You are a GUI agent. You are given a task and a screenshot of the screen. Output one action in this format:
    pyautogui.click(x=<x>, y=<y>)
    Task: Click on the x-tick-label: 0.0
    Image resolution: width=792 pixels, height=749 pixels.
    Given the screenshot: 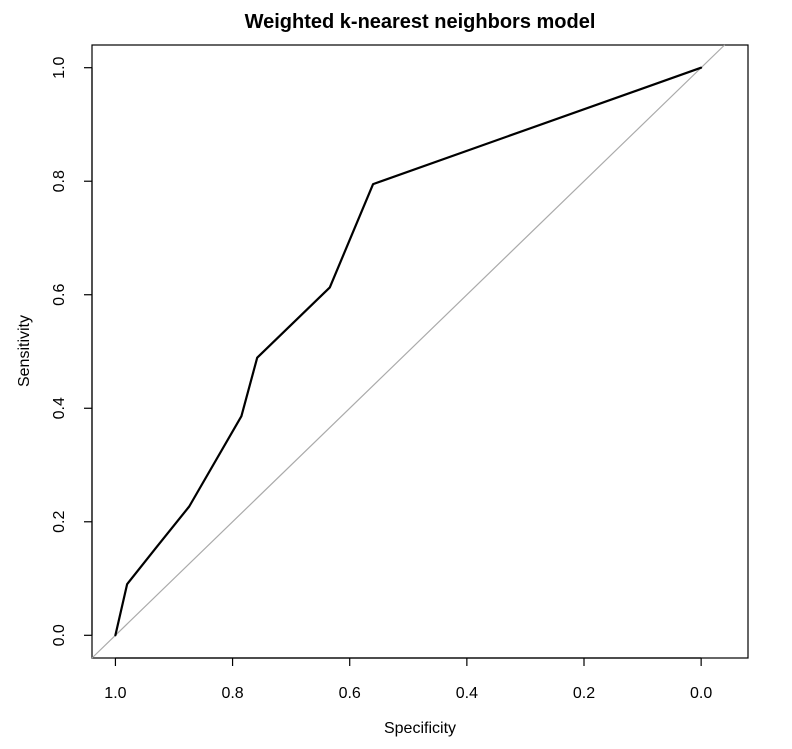 What is the action you would take?
    pyautogui.click(x=701, y=693)
    